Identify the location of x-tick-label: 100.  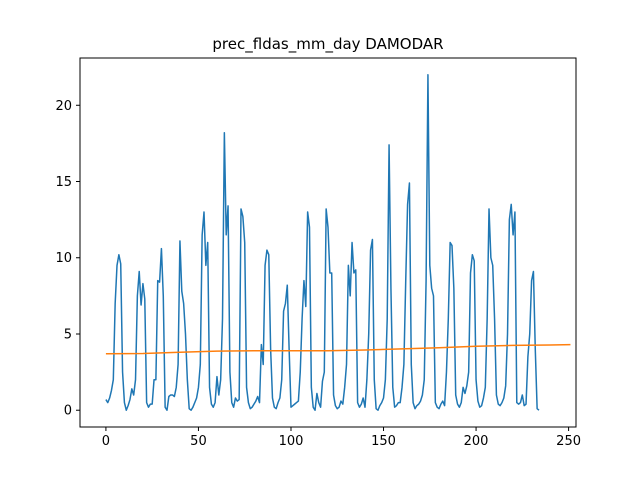
(291, 441).